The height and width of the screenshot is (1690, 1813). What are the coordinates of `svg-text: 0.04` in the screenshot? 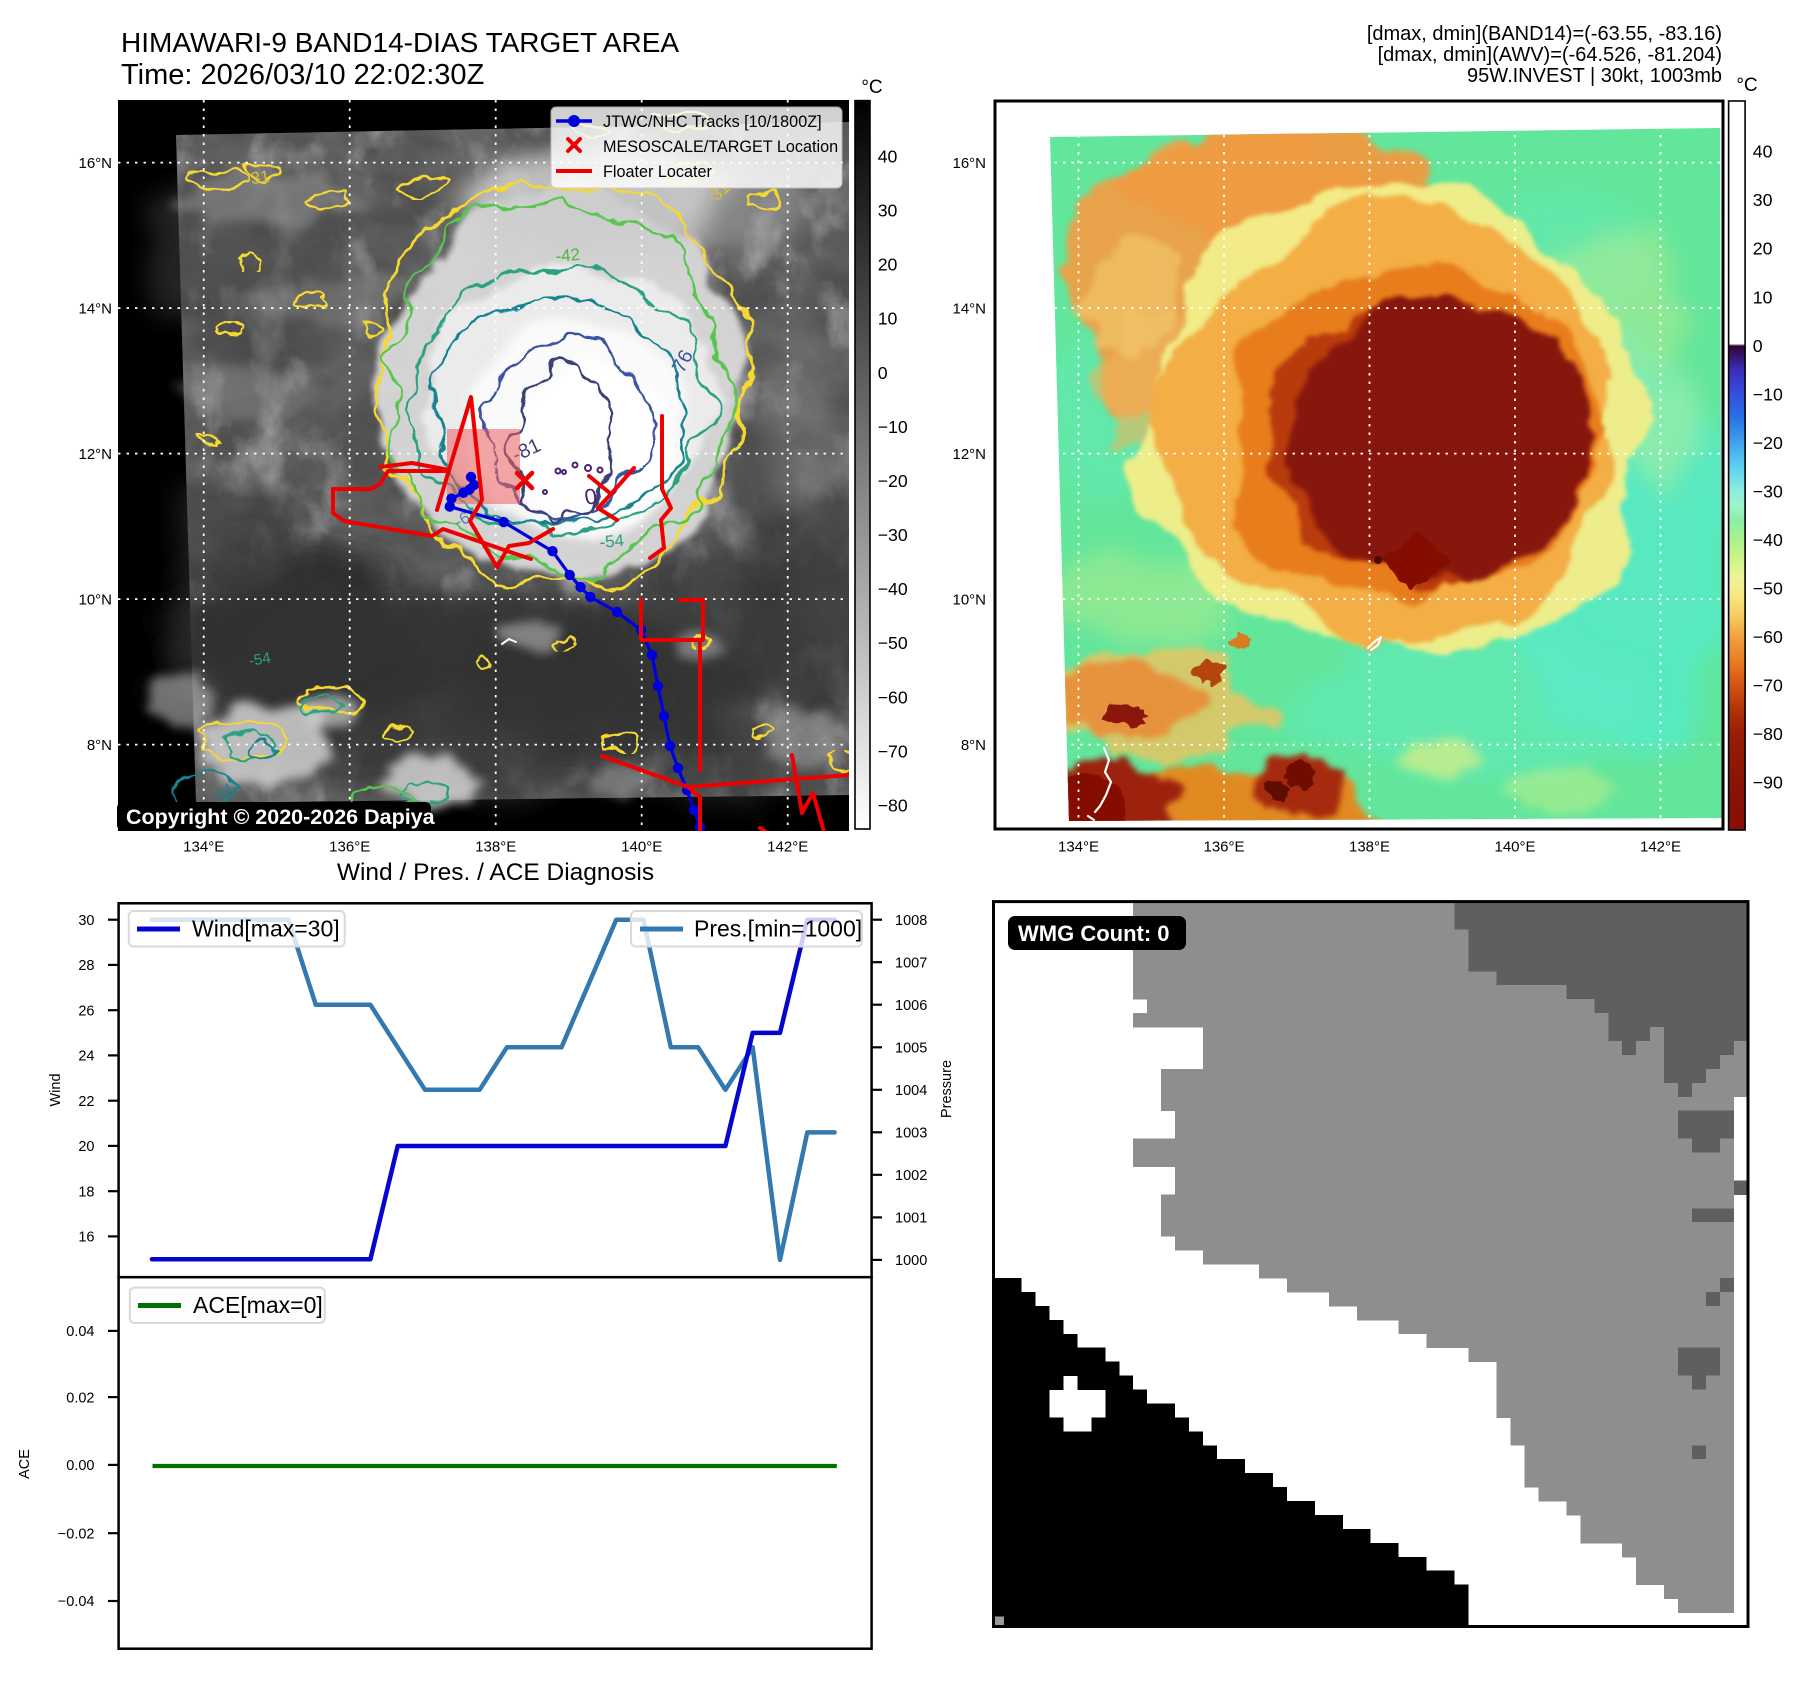 It's located at (80, 1332).